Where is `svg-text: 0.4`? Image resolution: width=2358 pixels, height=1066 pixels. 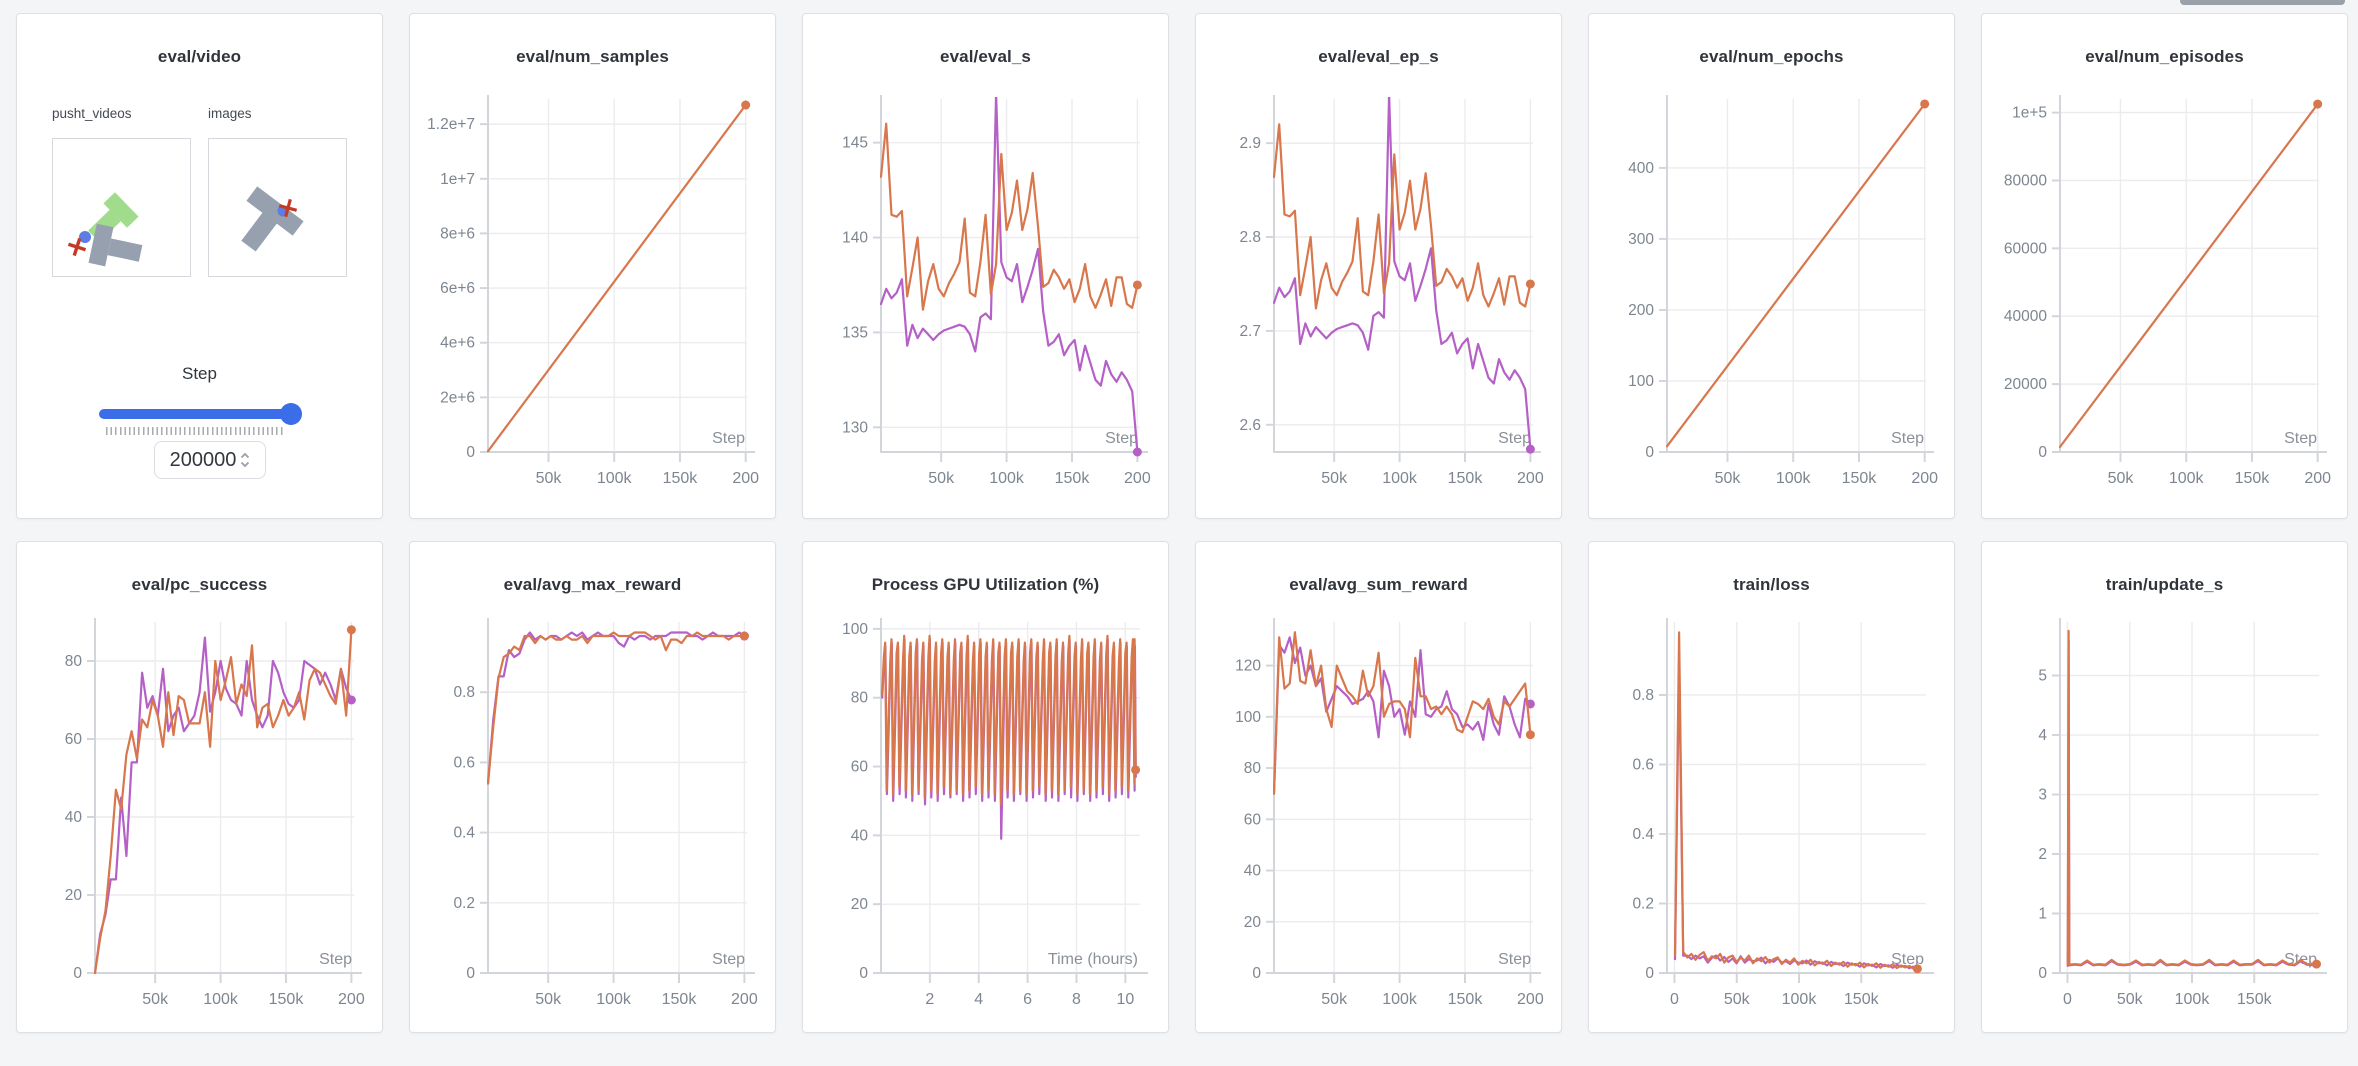 svg-text: 0.4 is located at coordinates (464, 833).